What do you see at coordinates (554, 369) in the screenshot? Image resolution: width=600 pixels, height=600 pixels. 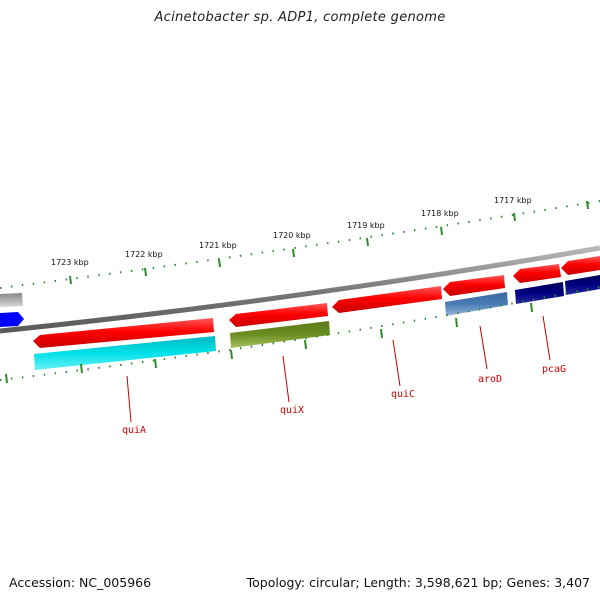 I see `gene-label-pcaG: pcaG` at bounding box center [554, 369].